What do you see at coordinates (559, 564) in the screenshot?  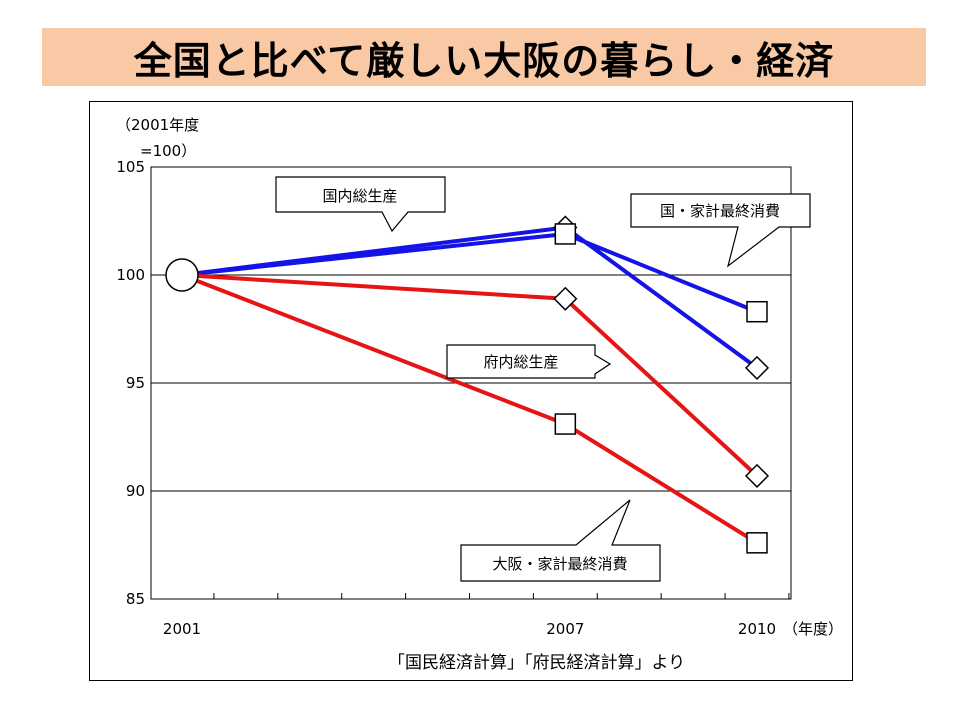 I see `callout-consumption-osaka-label: 大阪・家計最終消費` at bounding box center [559, 564].